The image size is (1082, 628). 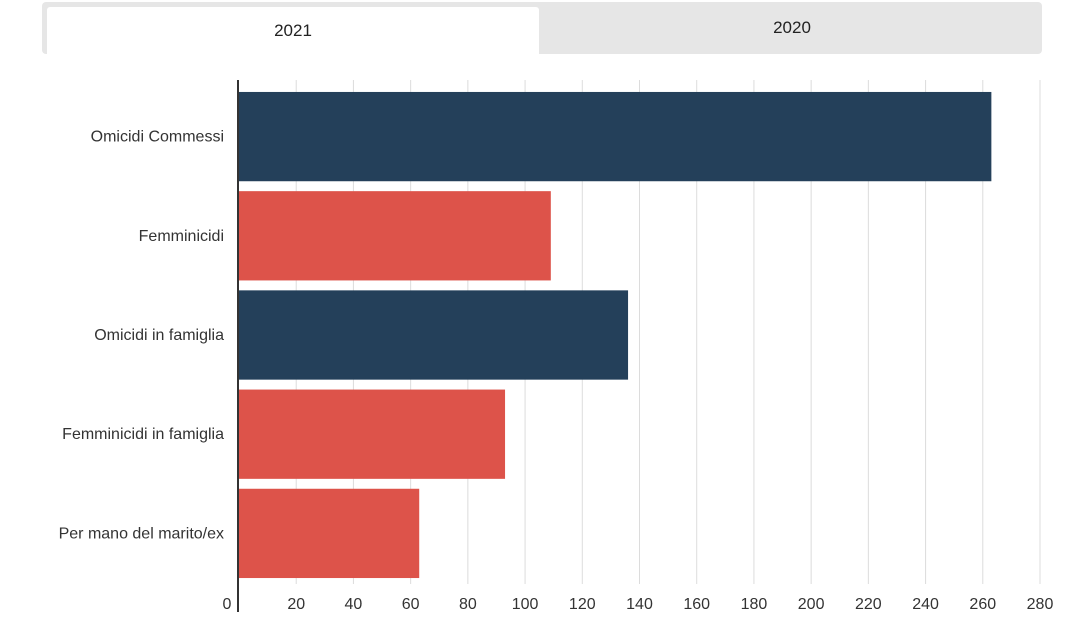 What do you see at coordinates (868, 604) in the screenshot?
I see `x-tick-label: 220` at bounding box center [868, 604].